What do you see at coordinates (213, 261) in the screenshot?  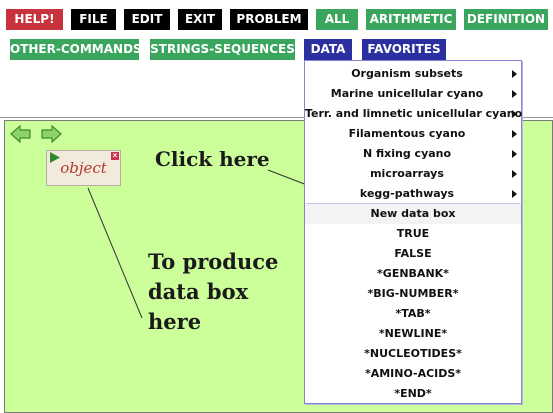 I see `produce-annotation-line-1: To produce` at bounding box center [213, 261].